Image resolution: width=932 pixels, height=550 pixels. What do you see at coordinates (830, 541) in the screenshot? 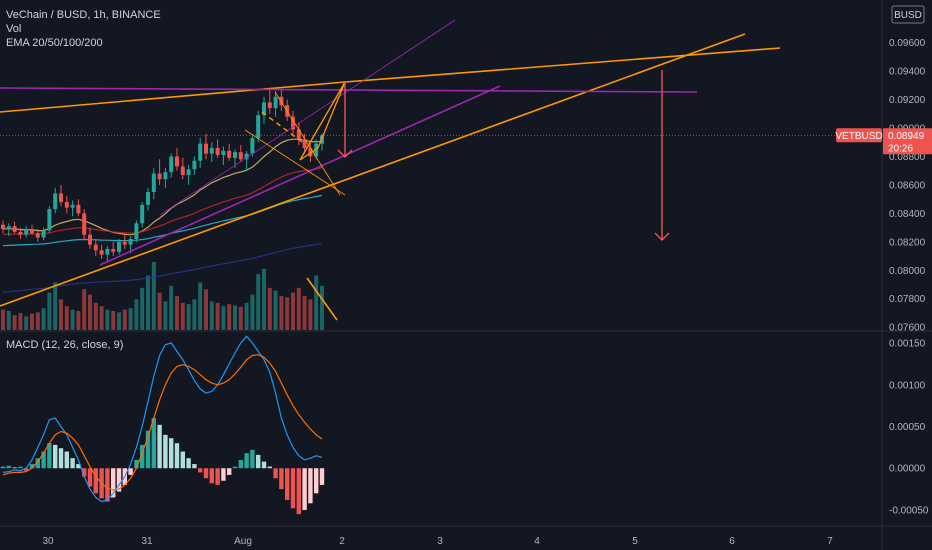
I see `time-axis-tick: 7` at bounding box center [830, 541].